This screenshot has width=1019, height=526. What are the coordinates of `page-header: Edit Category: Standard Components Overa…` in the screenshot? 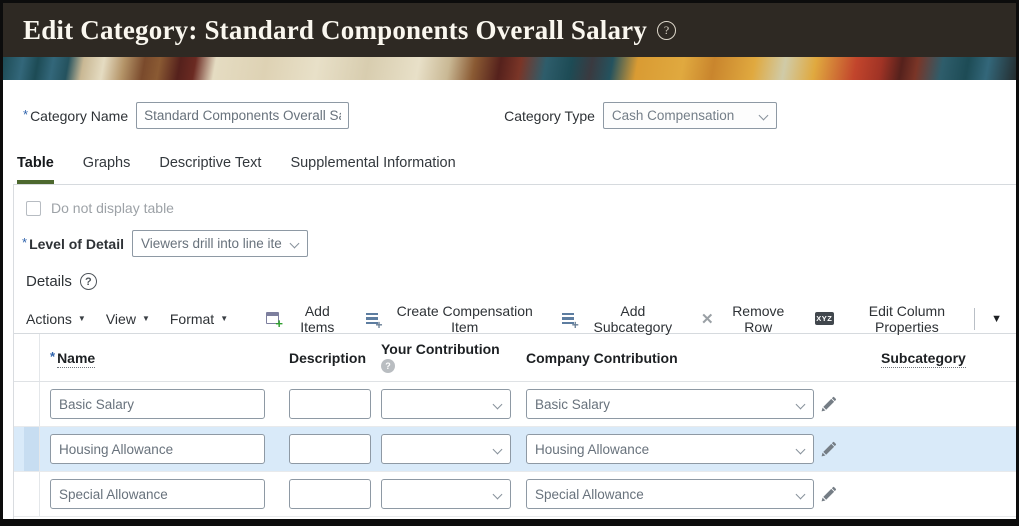 It's located at (509, 30).